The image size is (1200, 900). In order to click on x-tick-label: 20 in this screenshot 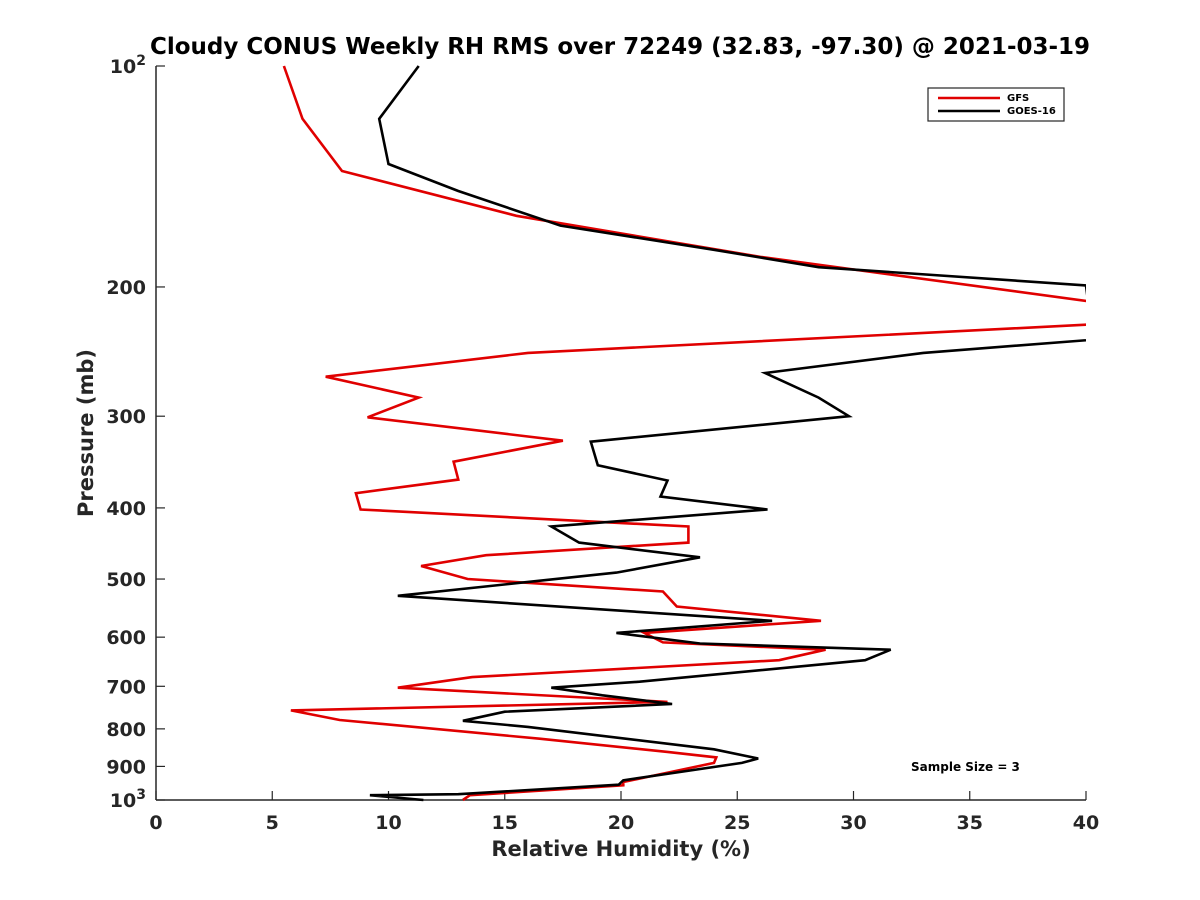, I will do `click(621, 823)`.